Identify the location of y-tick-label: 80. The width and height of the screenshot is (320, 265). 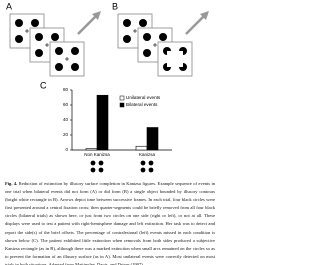
(66, 89).